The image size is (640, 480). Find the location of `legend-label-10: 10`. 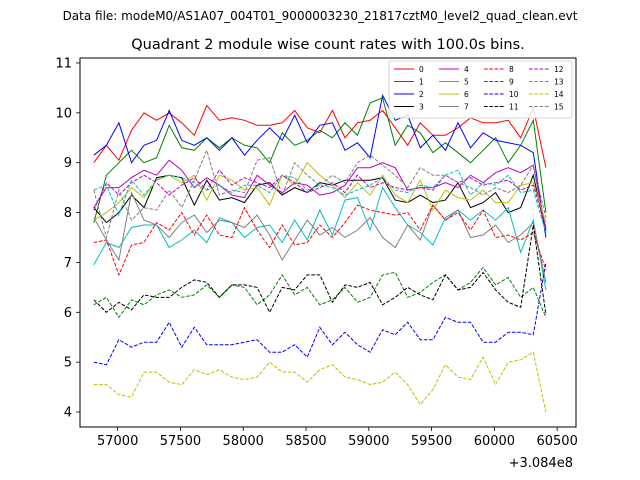

legend-label-10: 10 is located at coordinates (514, 94).